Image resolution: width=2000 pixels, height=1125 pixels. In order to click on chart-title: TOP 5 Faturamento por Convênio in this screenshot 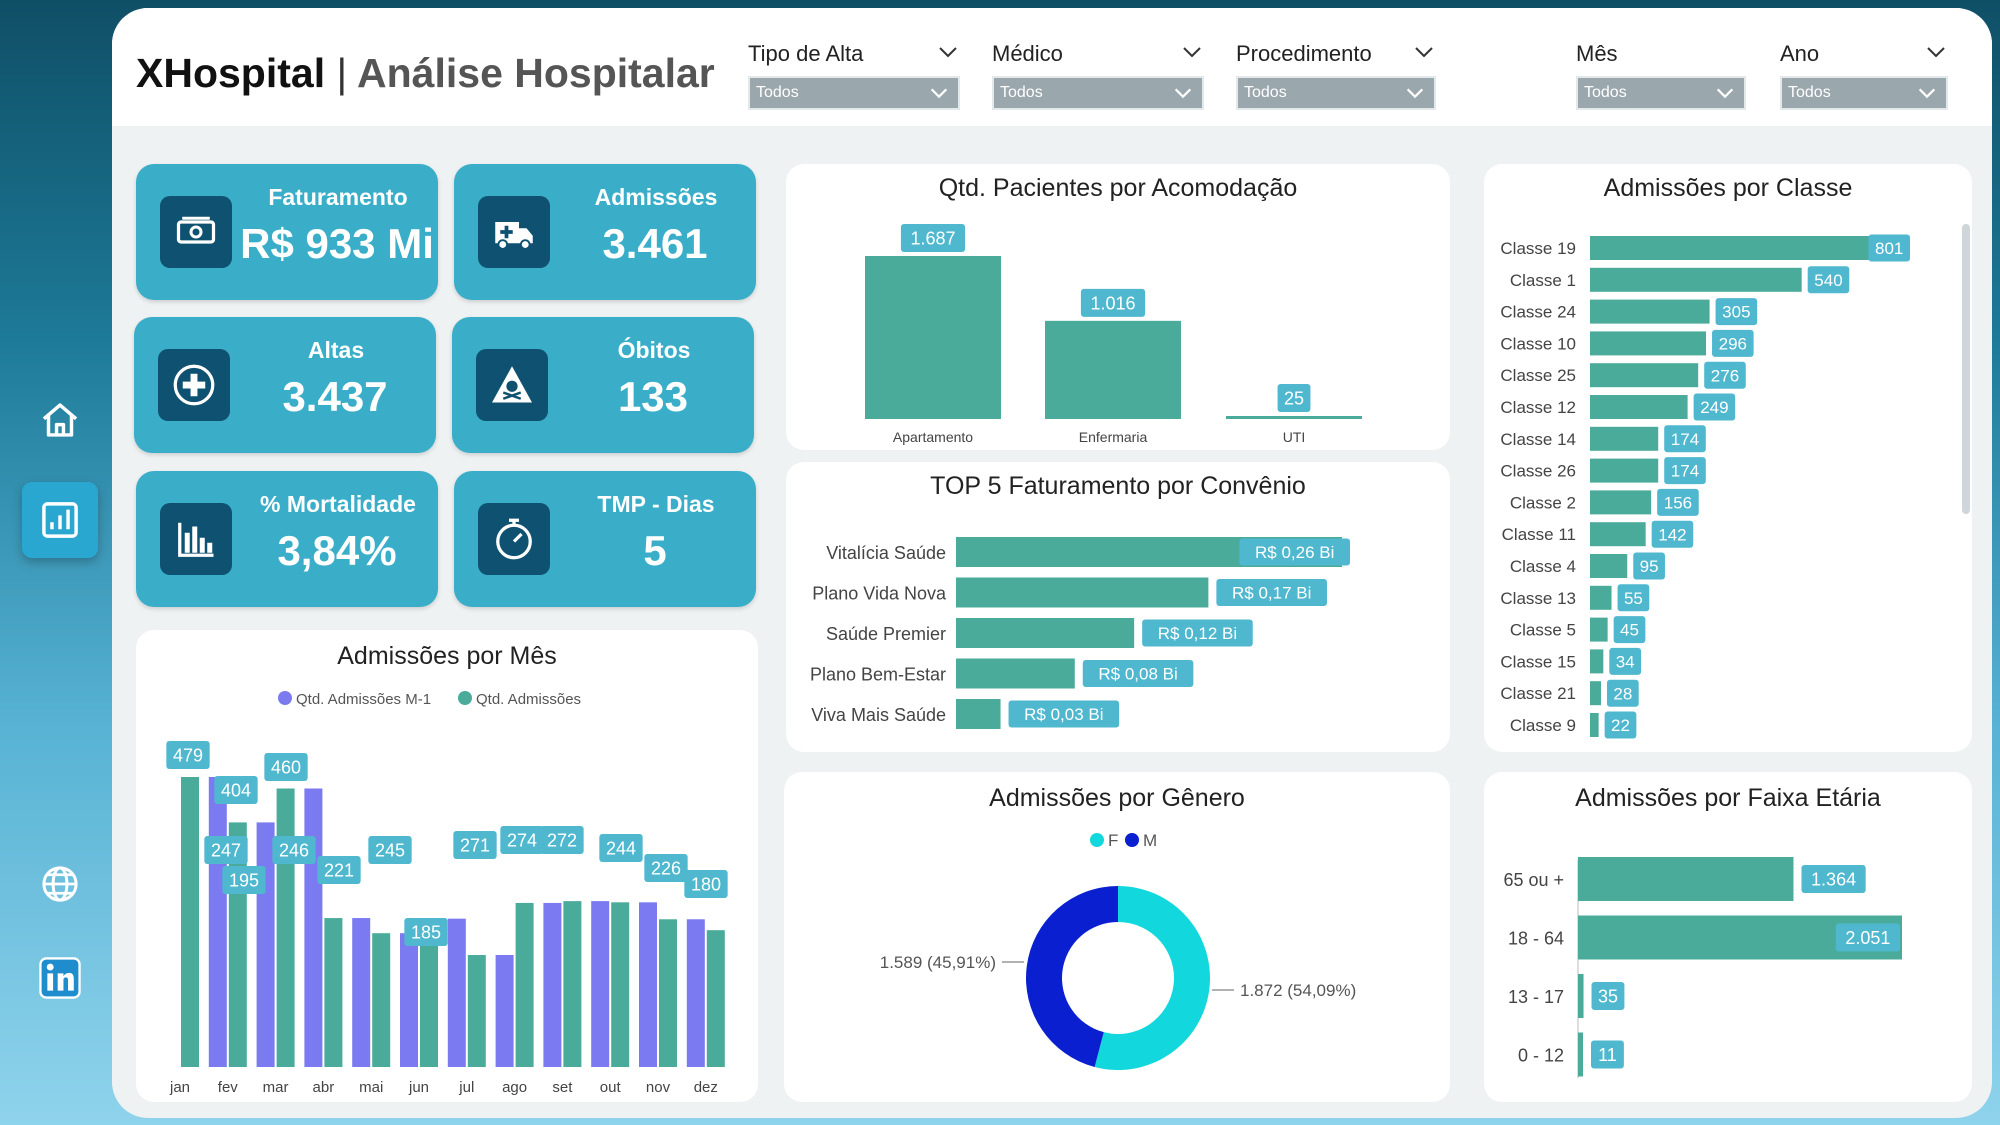, I will do `click(1118, 486)`.